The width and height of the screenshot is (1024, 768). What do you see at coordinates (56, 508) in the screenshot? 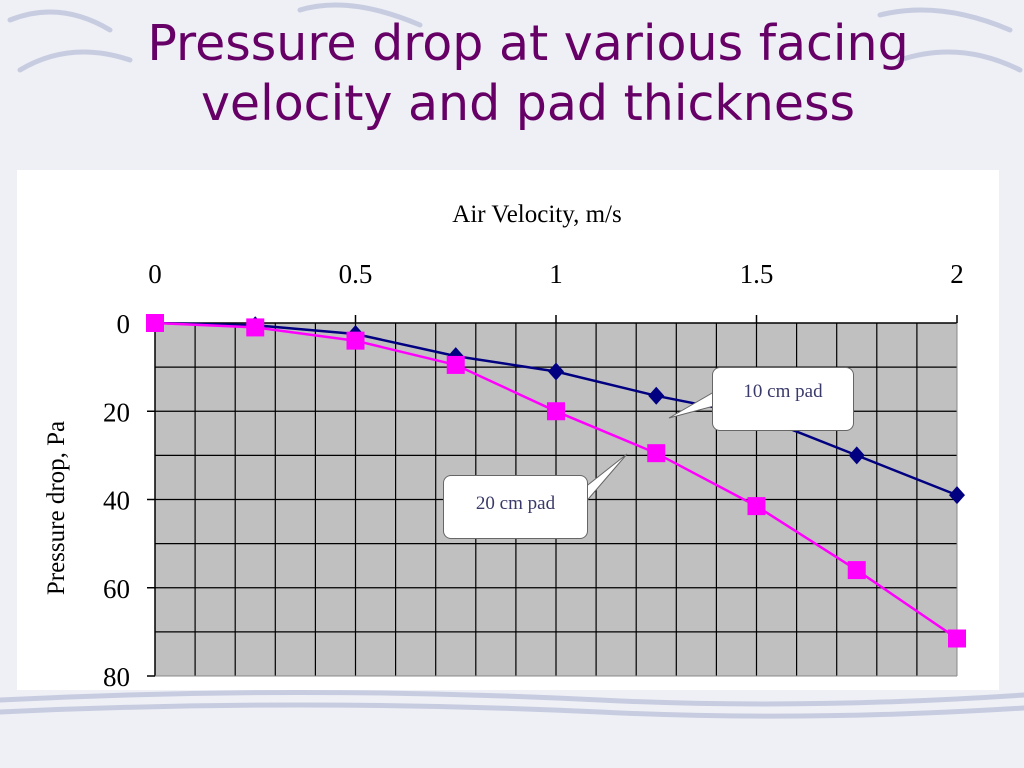
I see `y-axis-title: Pressure drop, Pa` at bounding box center [56, 508].